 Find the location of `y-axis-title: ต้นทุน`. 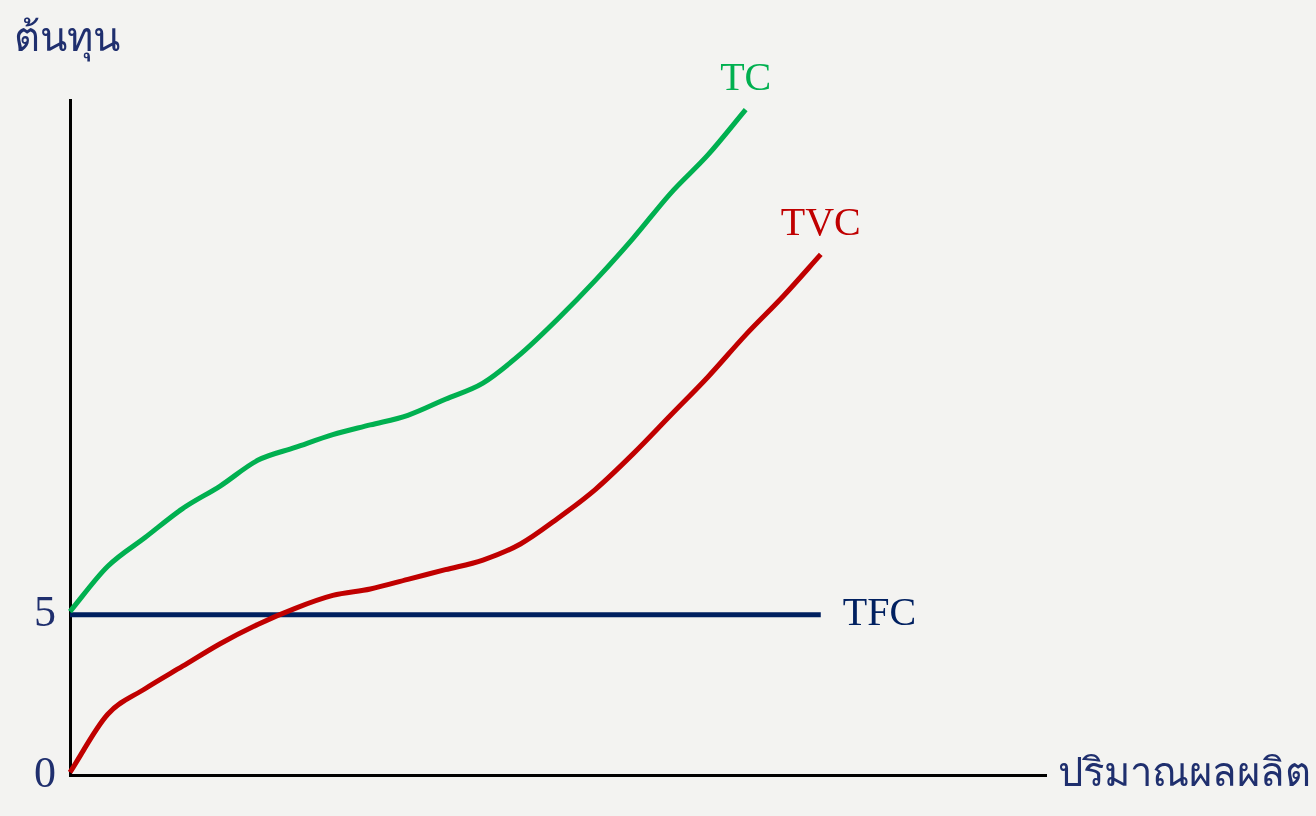

y-axis-title: ต้นทุน is located at coordinates (67, 38).